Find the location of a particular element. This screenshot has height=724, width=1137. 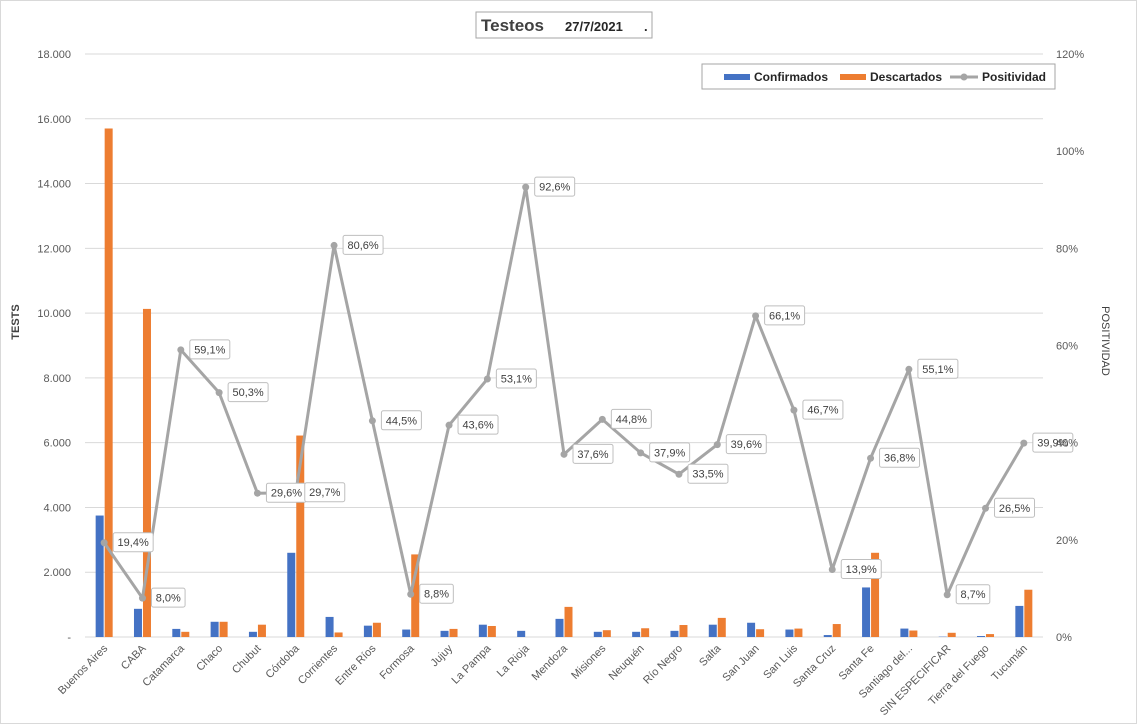

data-label: 8,7% is located at coordinates (972, 595).